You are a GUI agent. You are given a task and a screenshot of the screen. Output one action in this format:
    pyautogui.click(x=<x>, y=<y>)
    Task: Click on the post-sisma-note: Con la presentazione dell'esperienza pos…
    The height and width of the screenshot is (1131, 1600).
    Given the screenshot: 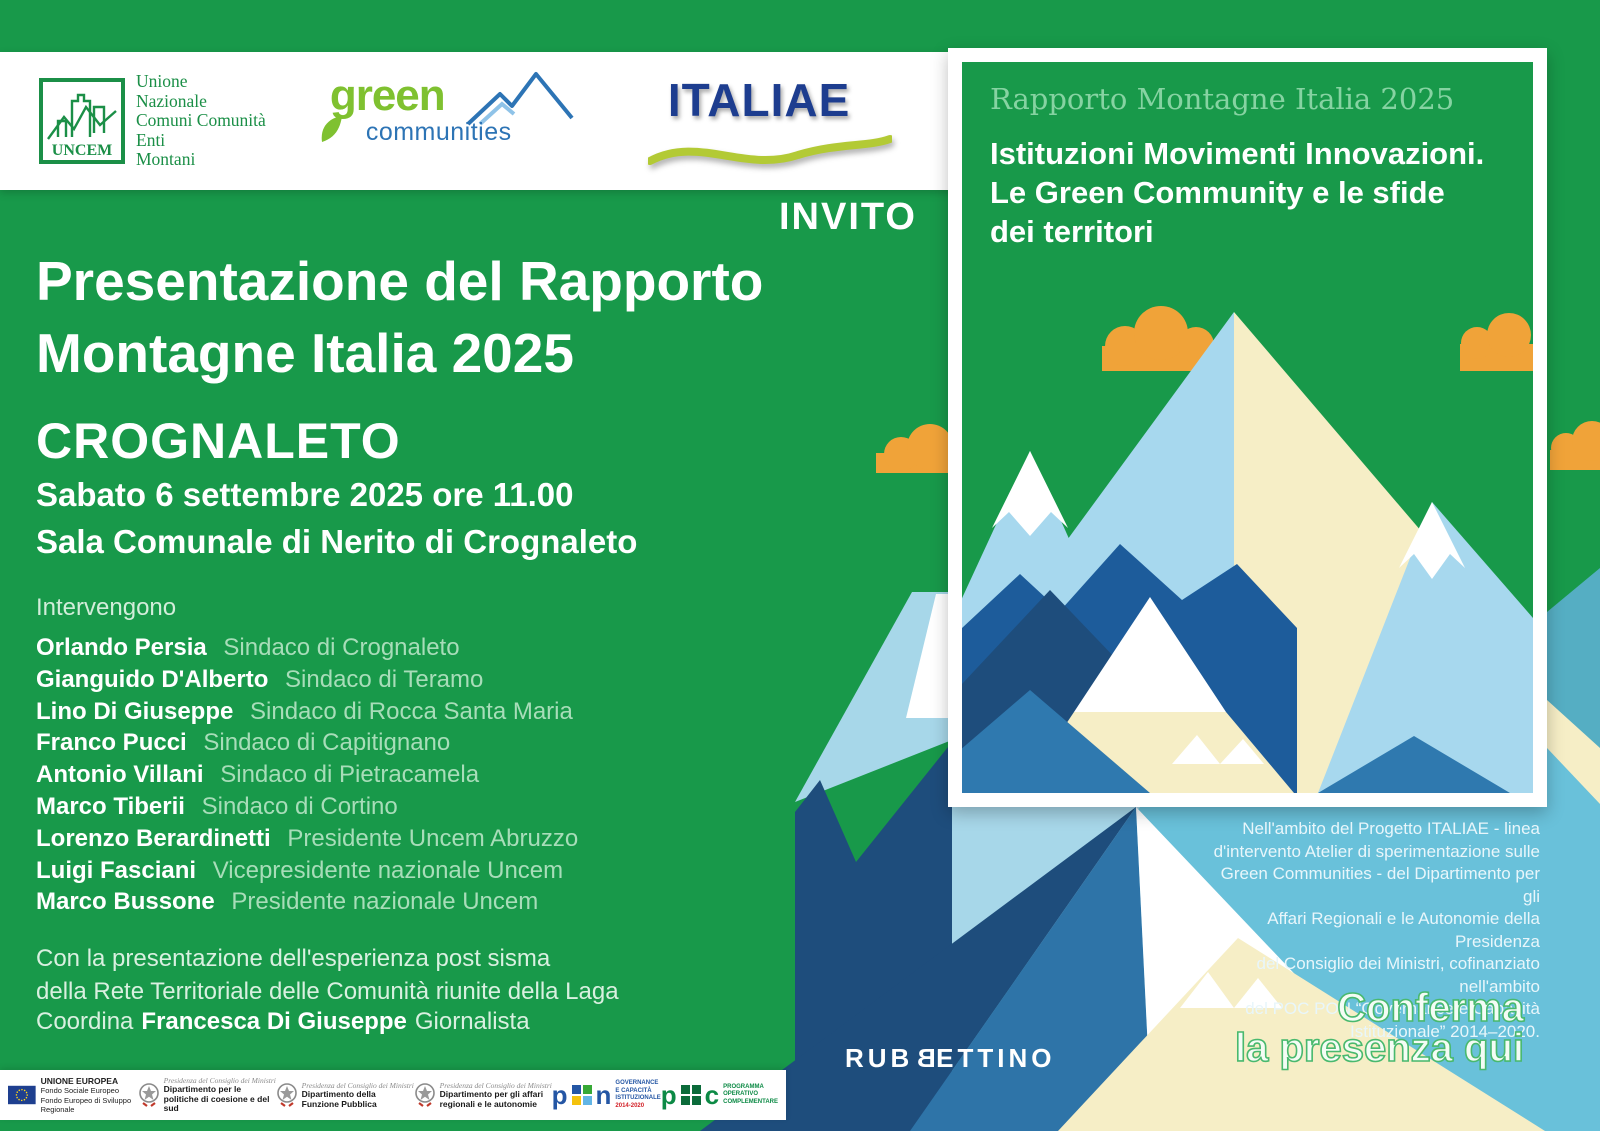 What is the action you would take?
    pyautogui.click(x=327, y=975)
    